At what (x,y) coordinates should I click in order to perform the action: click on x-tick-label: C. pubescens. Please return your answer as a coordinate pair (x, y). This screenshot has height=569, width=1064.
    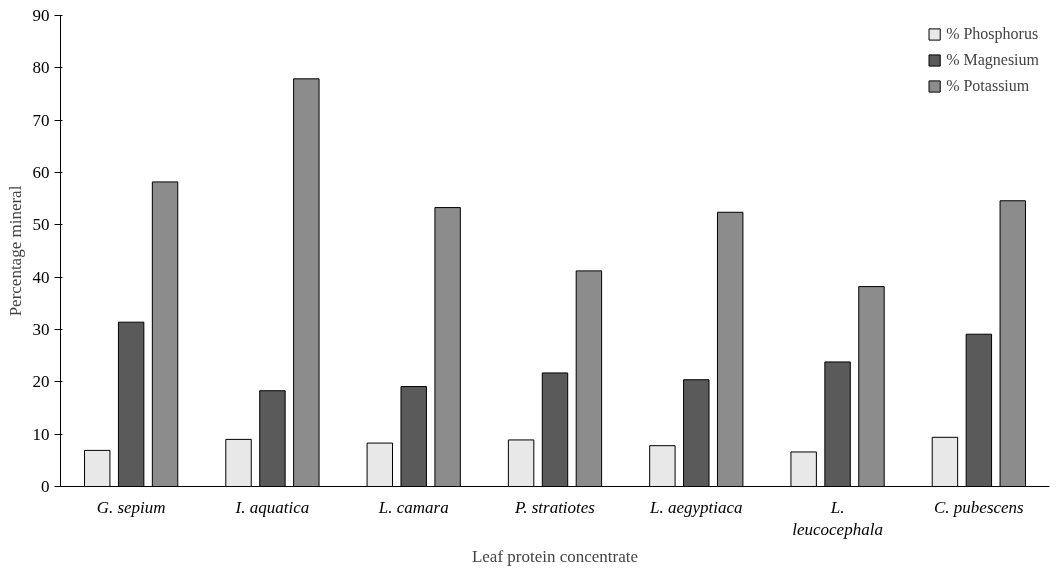
    Looking at the image, I should click on (979, 507).